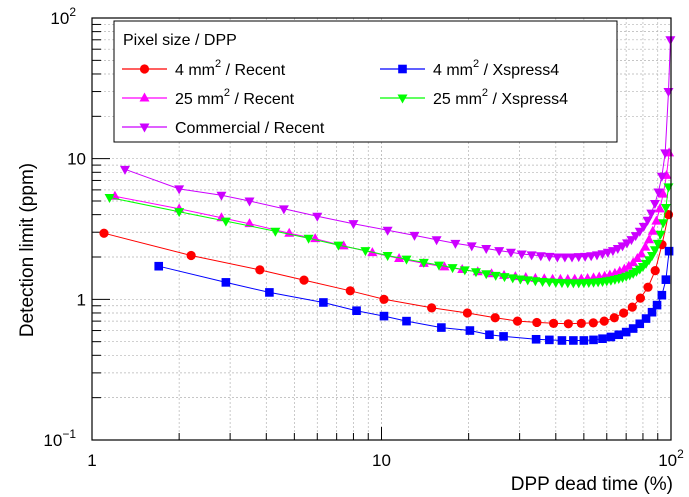  Describe the element at coordinates (671, 458) in the screenshot. I see `x-tick-label: 102` at that location.